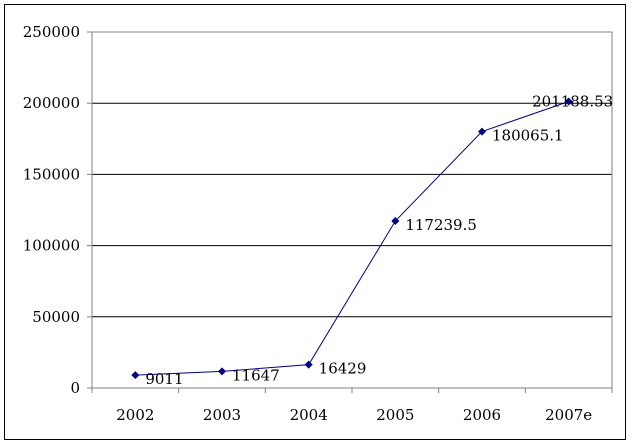 The image size is (632, 446). Describe the element at coordinates (343, 369) in the screenshot. I see `data-label: 16429` at that location.